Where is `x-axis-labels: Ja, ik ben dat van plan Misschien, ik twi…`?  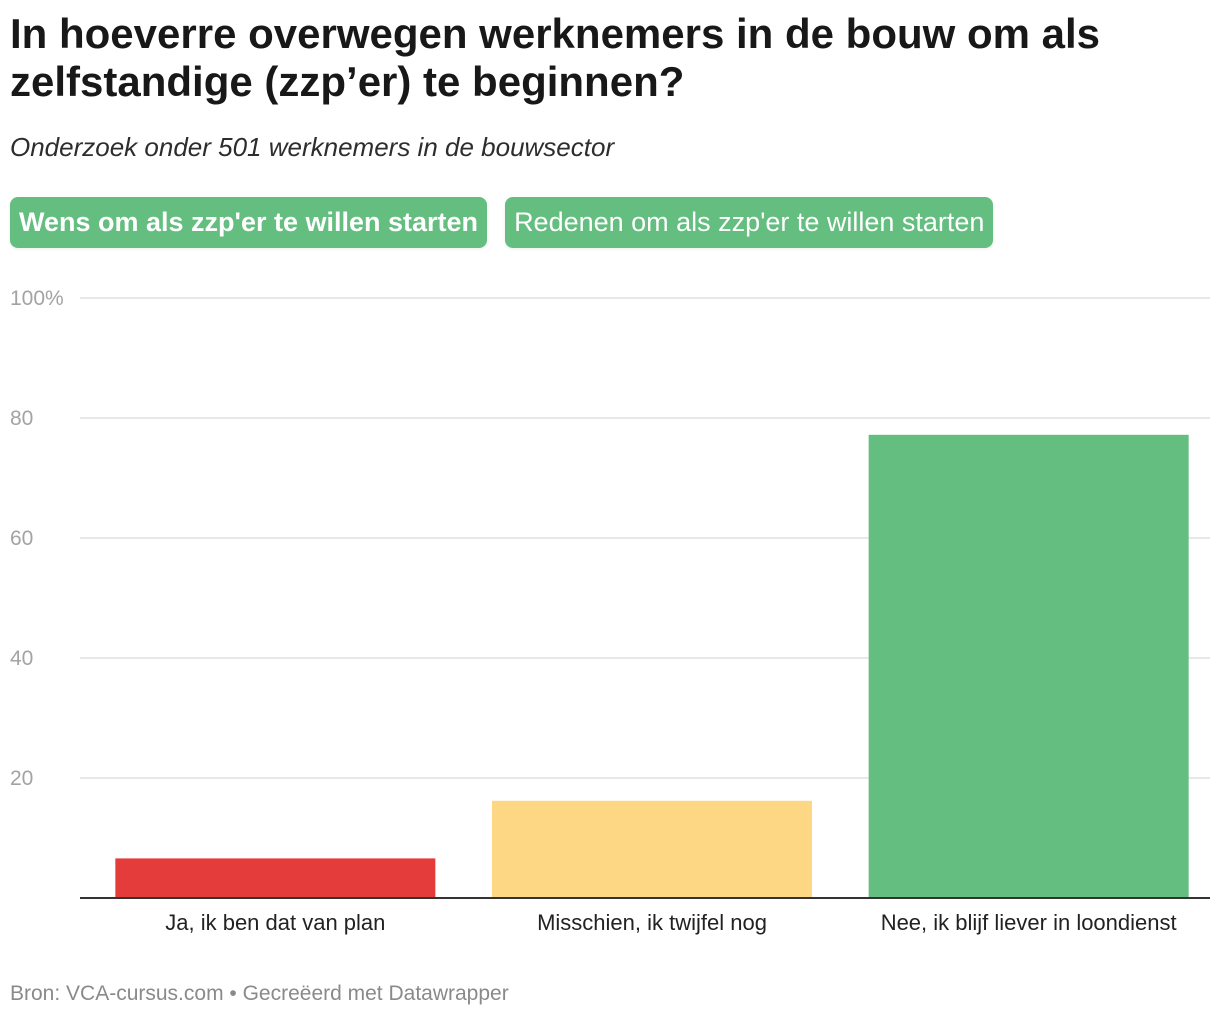
x-axis-labels: Ja, ik ben dat van plan Misschien, ik twi… is located at coordinates (670, 922).